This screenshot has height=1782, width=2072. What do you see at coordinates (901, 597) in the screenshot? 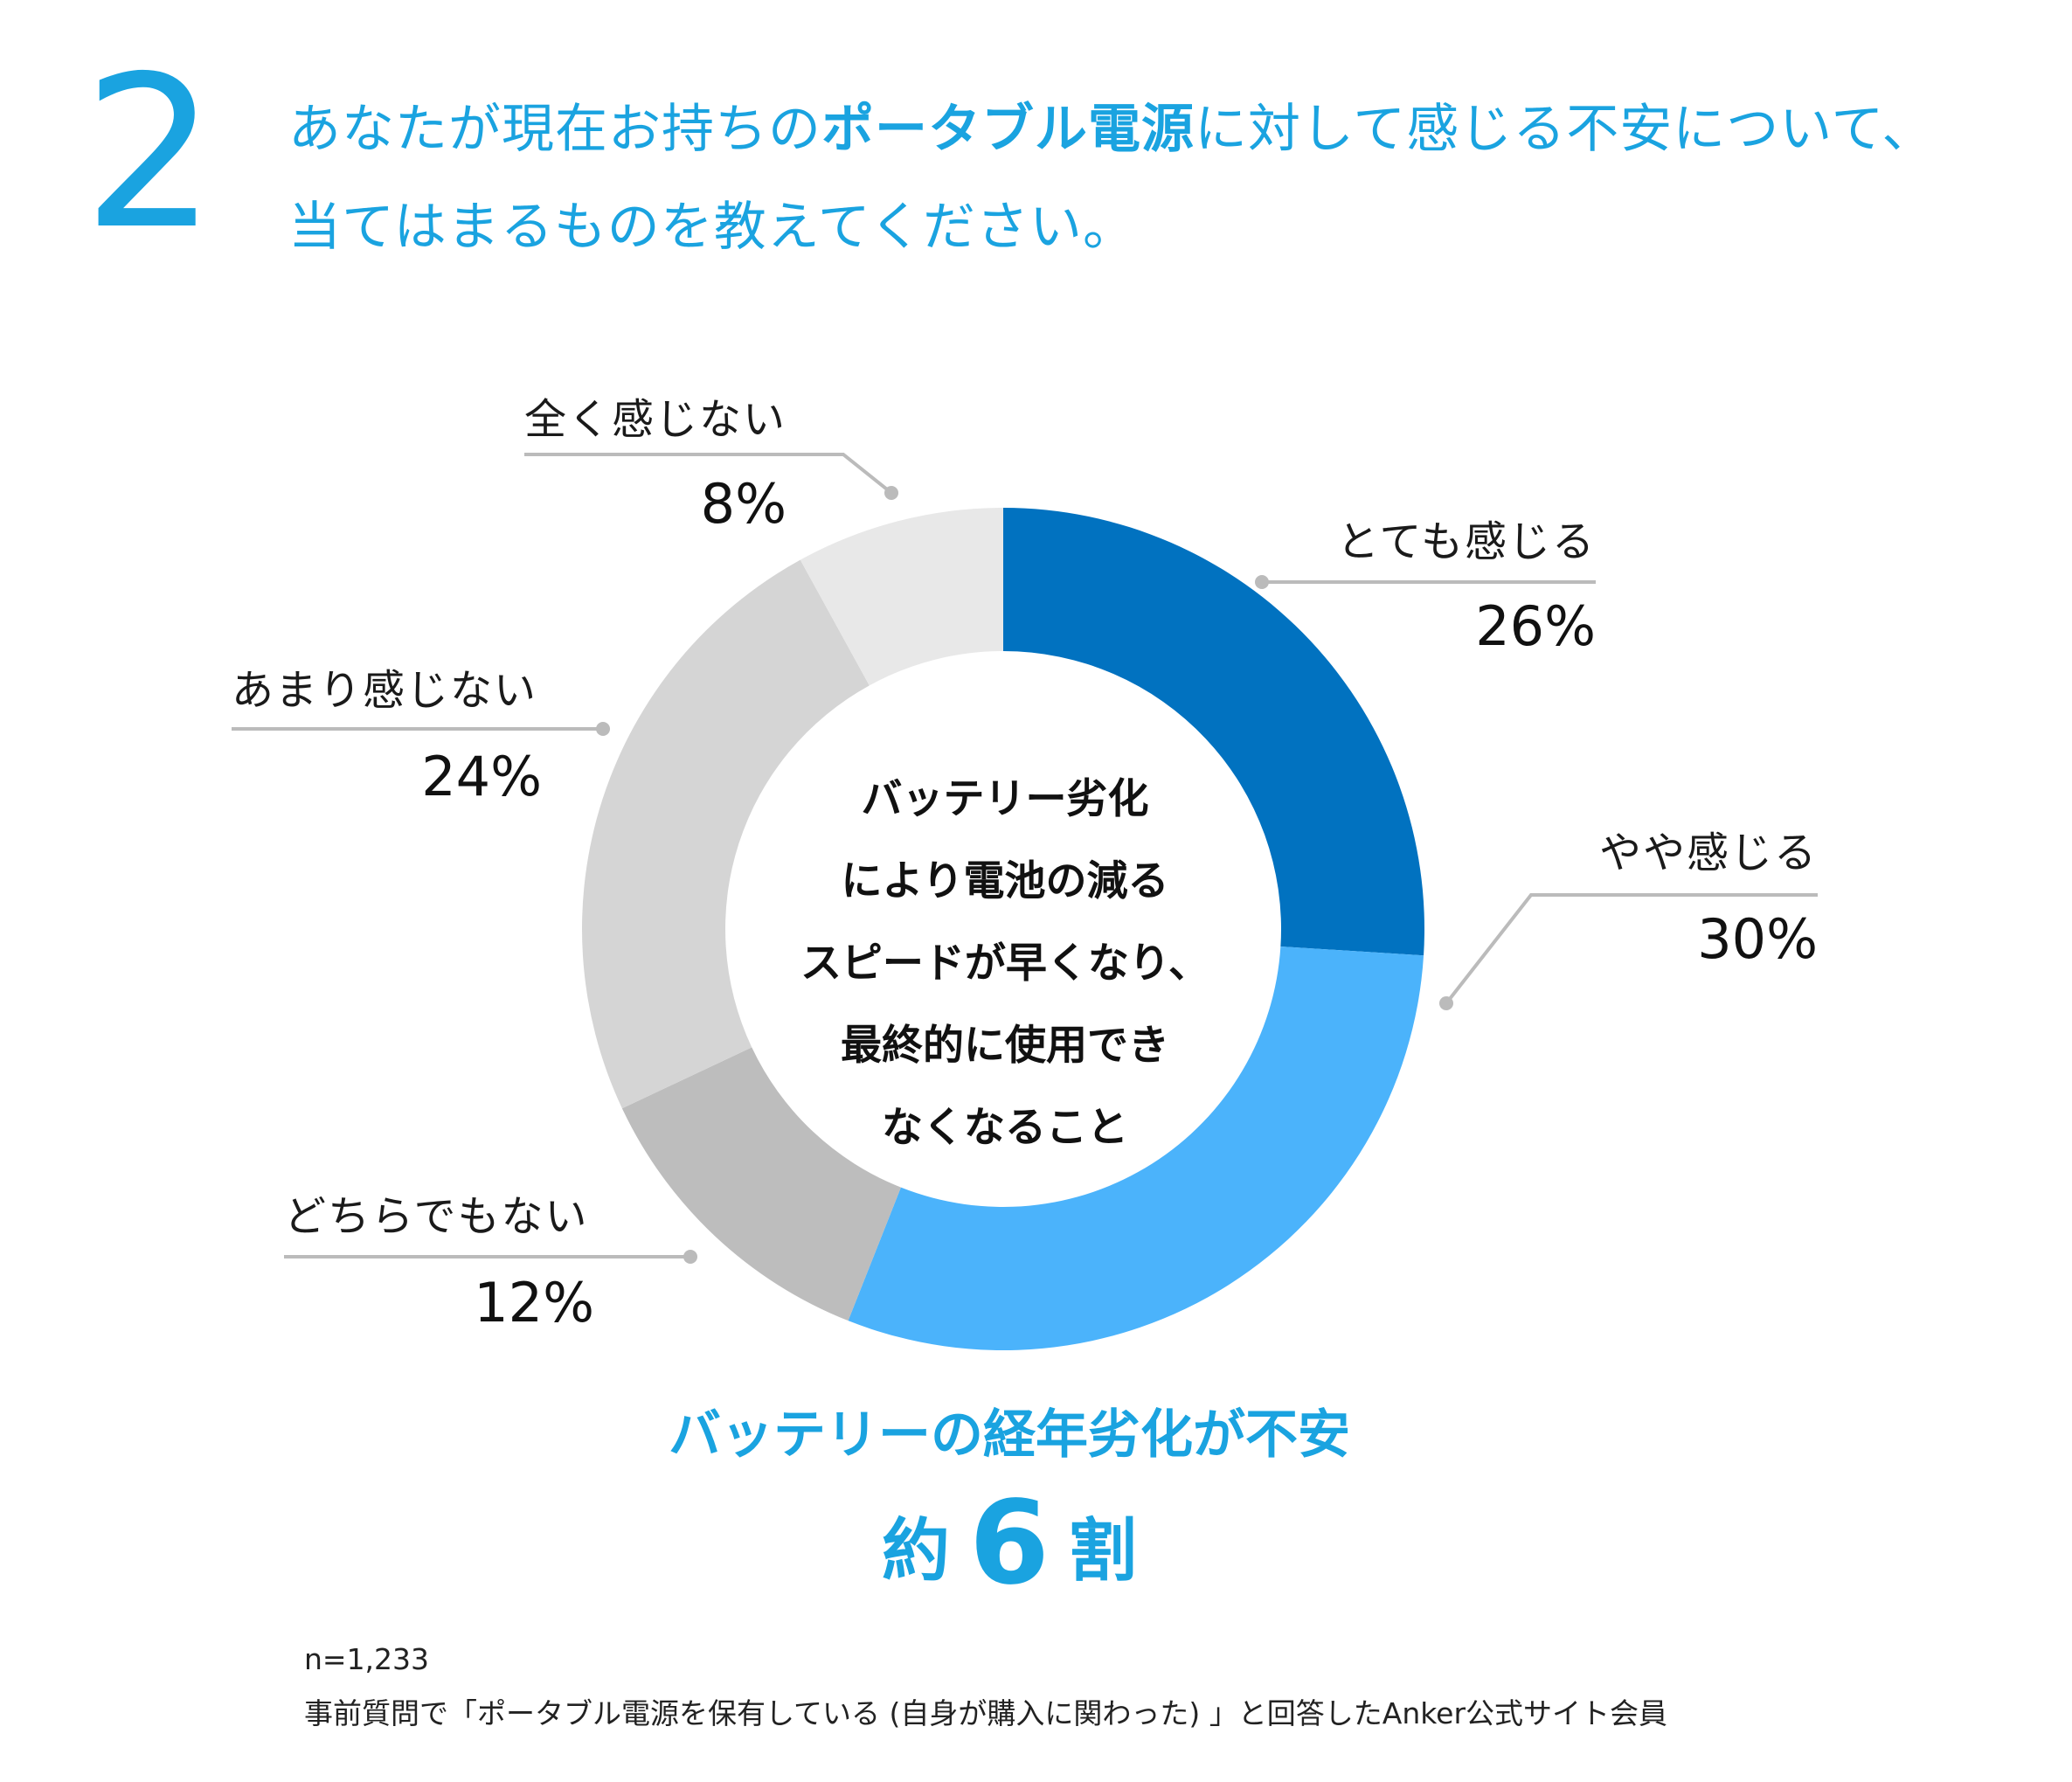
I see `slice-mattaku` at bounding box center [901, 597].